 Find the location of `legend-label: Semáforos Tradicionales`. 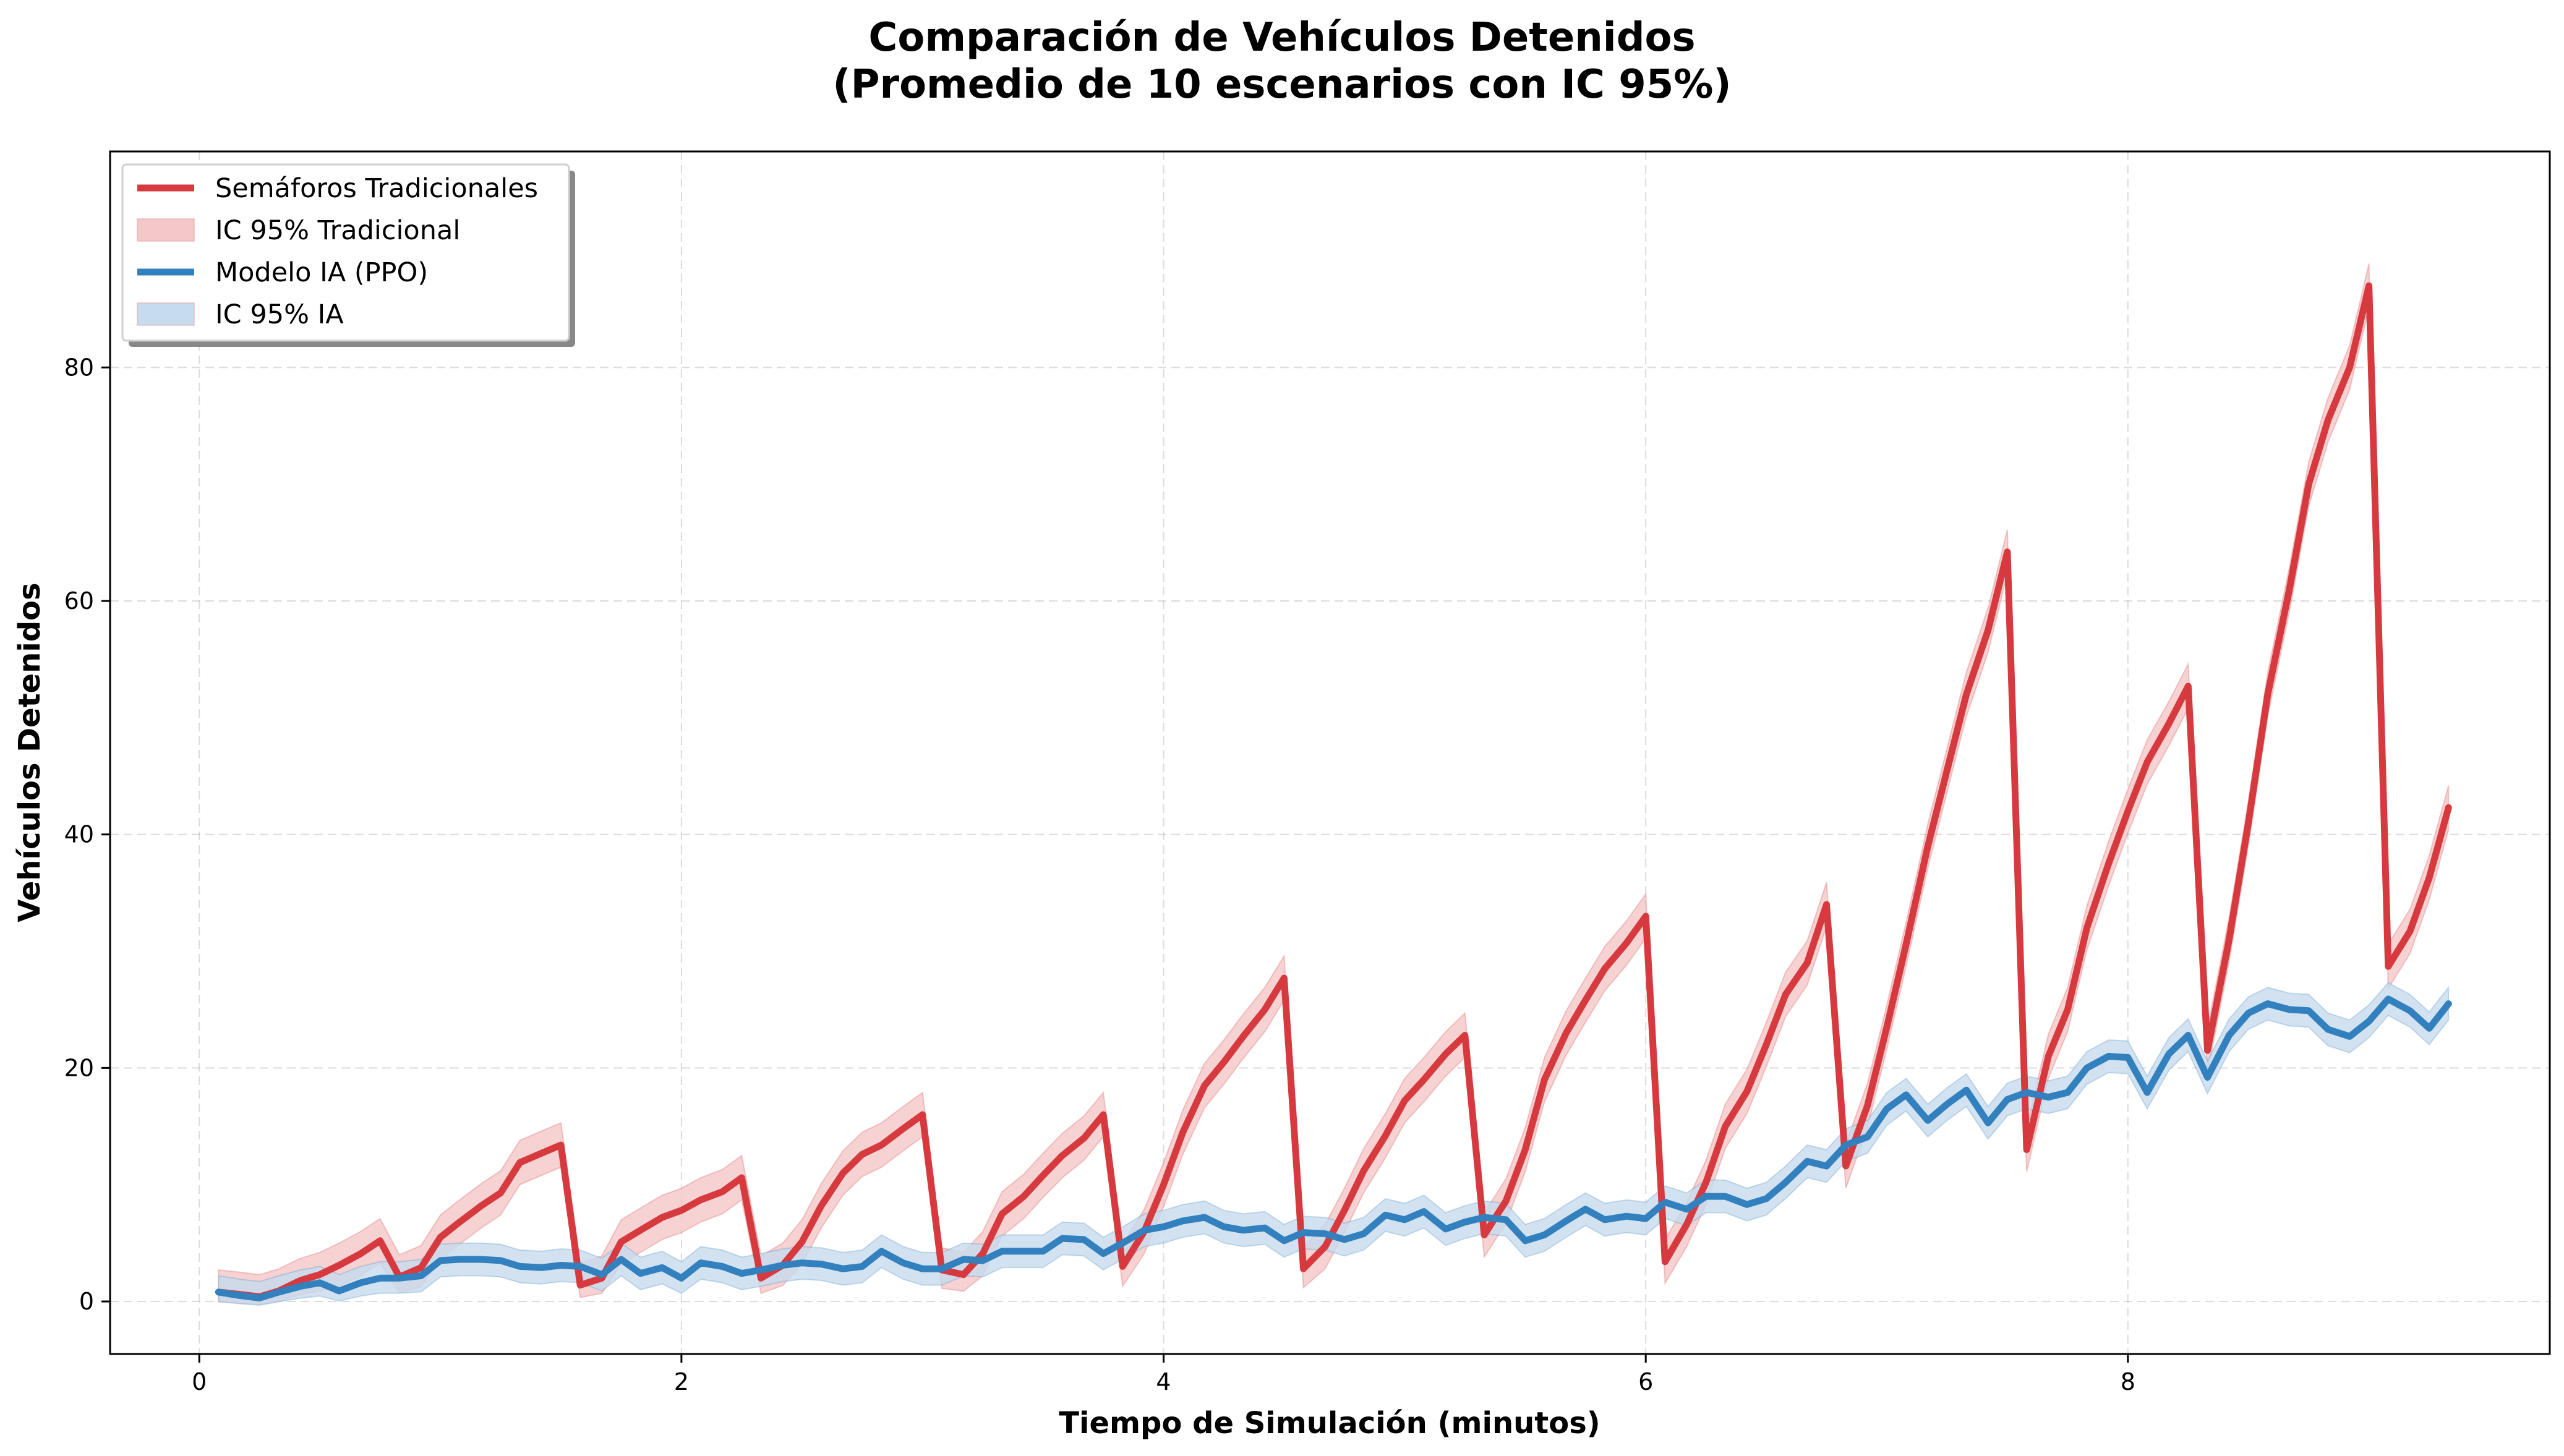

legend-label: Semáforos Tradicionales is located at coordinates (376, 188).